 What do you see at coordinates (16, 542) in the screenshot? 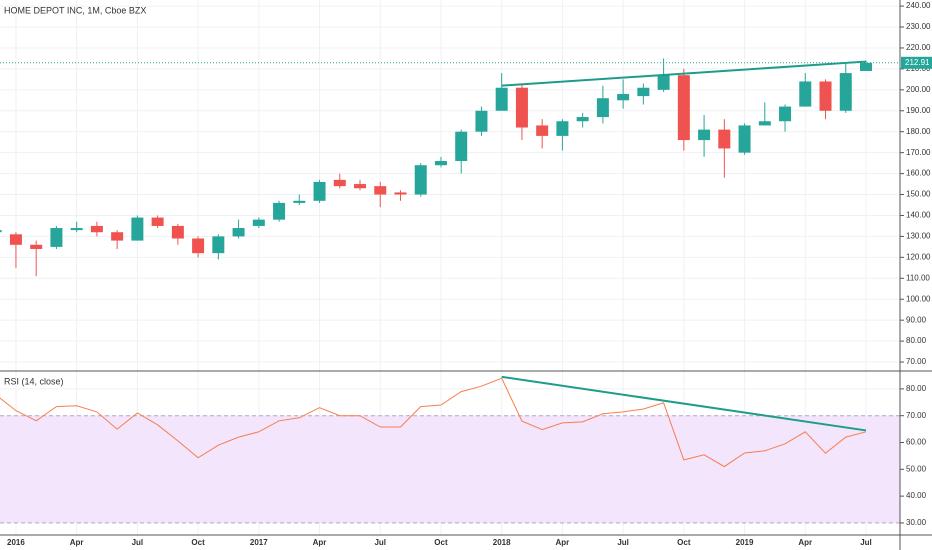
I see `x-tick-label: 2016` at bounding box center [16, 542].